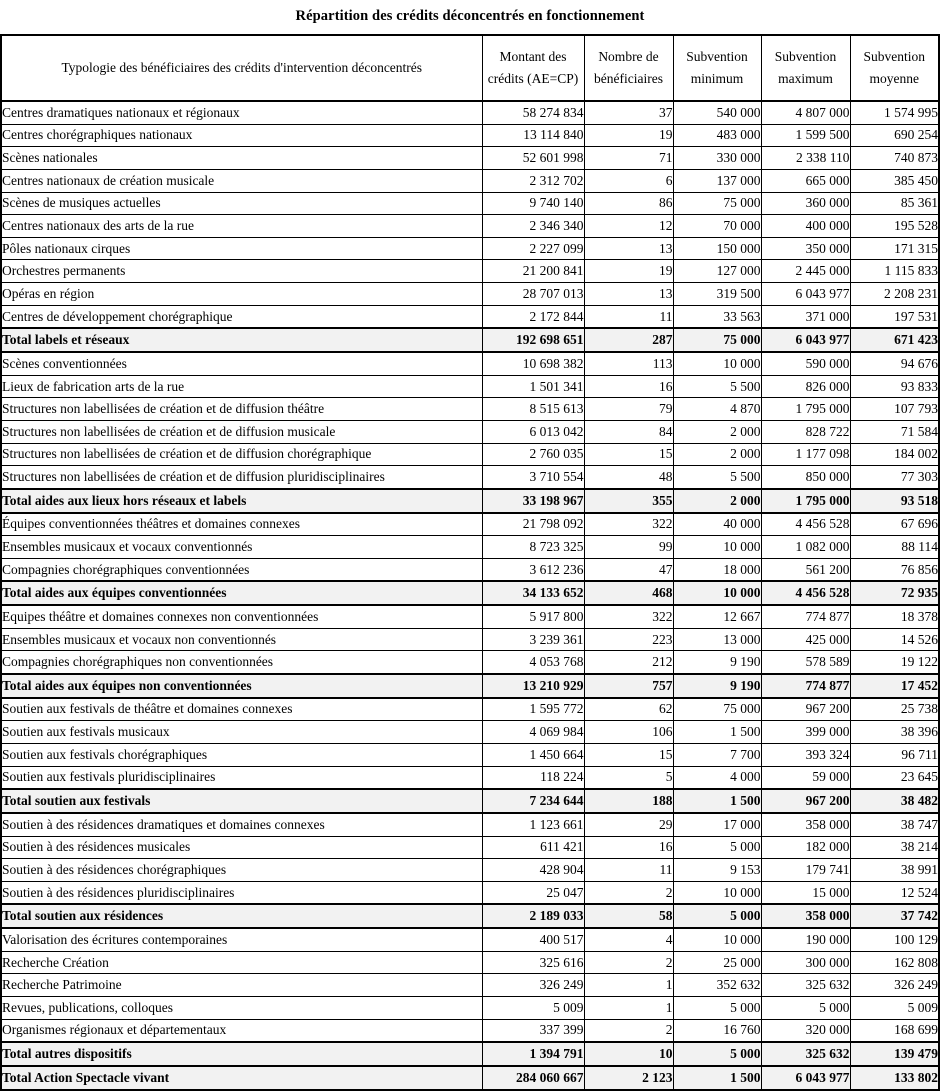 The width and height of the screenshot is (940, 1091). I want to click on cell-max: 182 000, so click(805, 847).